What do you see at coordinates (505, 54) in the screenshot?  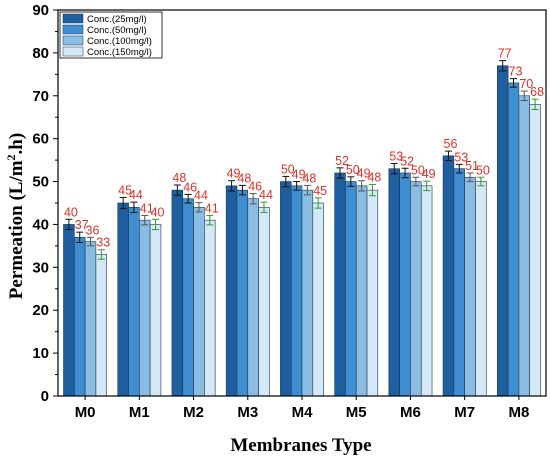 I see `data-label: 77` at bounding box center [505, 54].